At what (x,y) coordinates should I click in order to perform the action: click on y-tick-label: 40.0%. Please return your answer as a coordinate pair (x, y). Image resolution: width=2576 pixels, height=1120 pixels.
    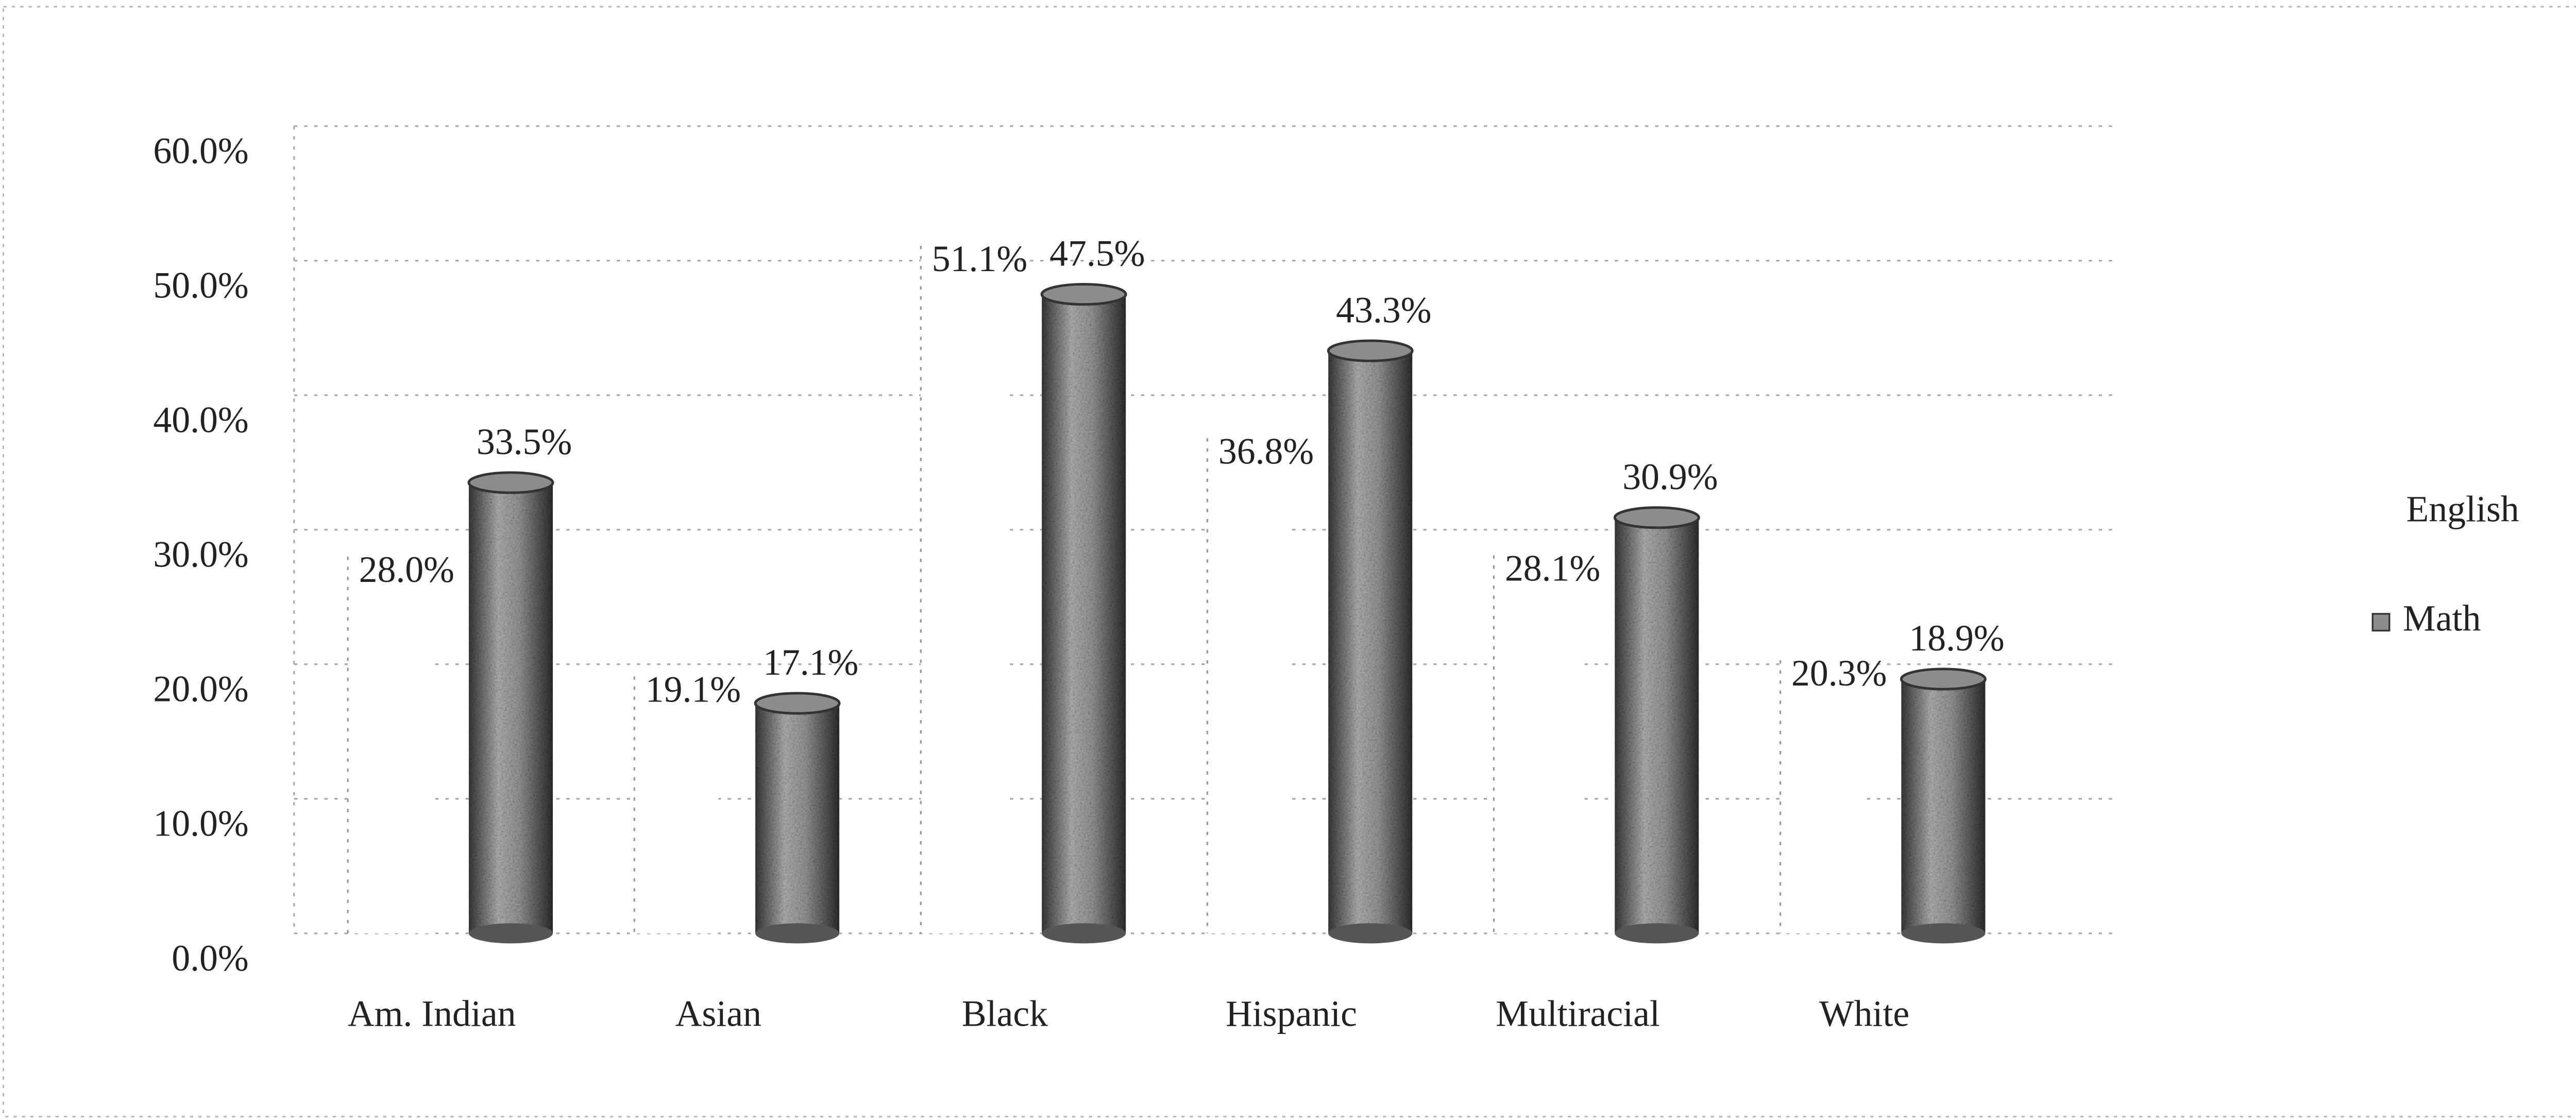
    Looking at the image, I should click on (200, 420).